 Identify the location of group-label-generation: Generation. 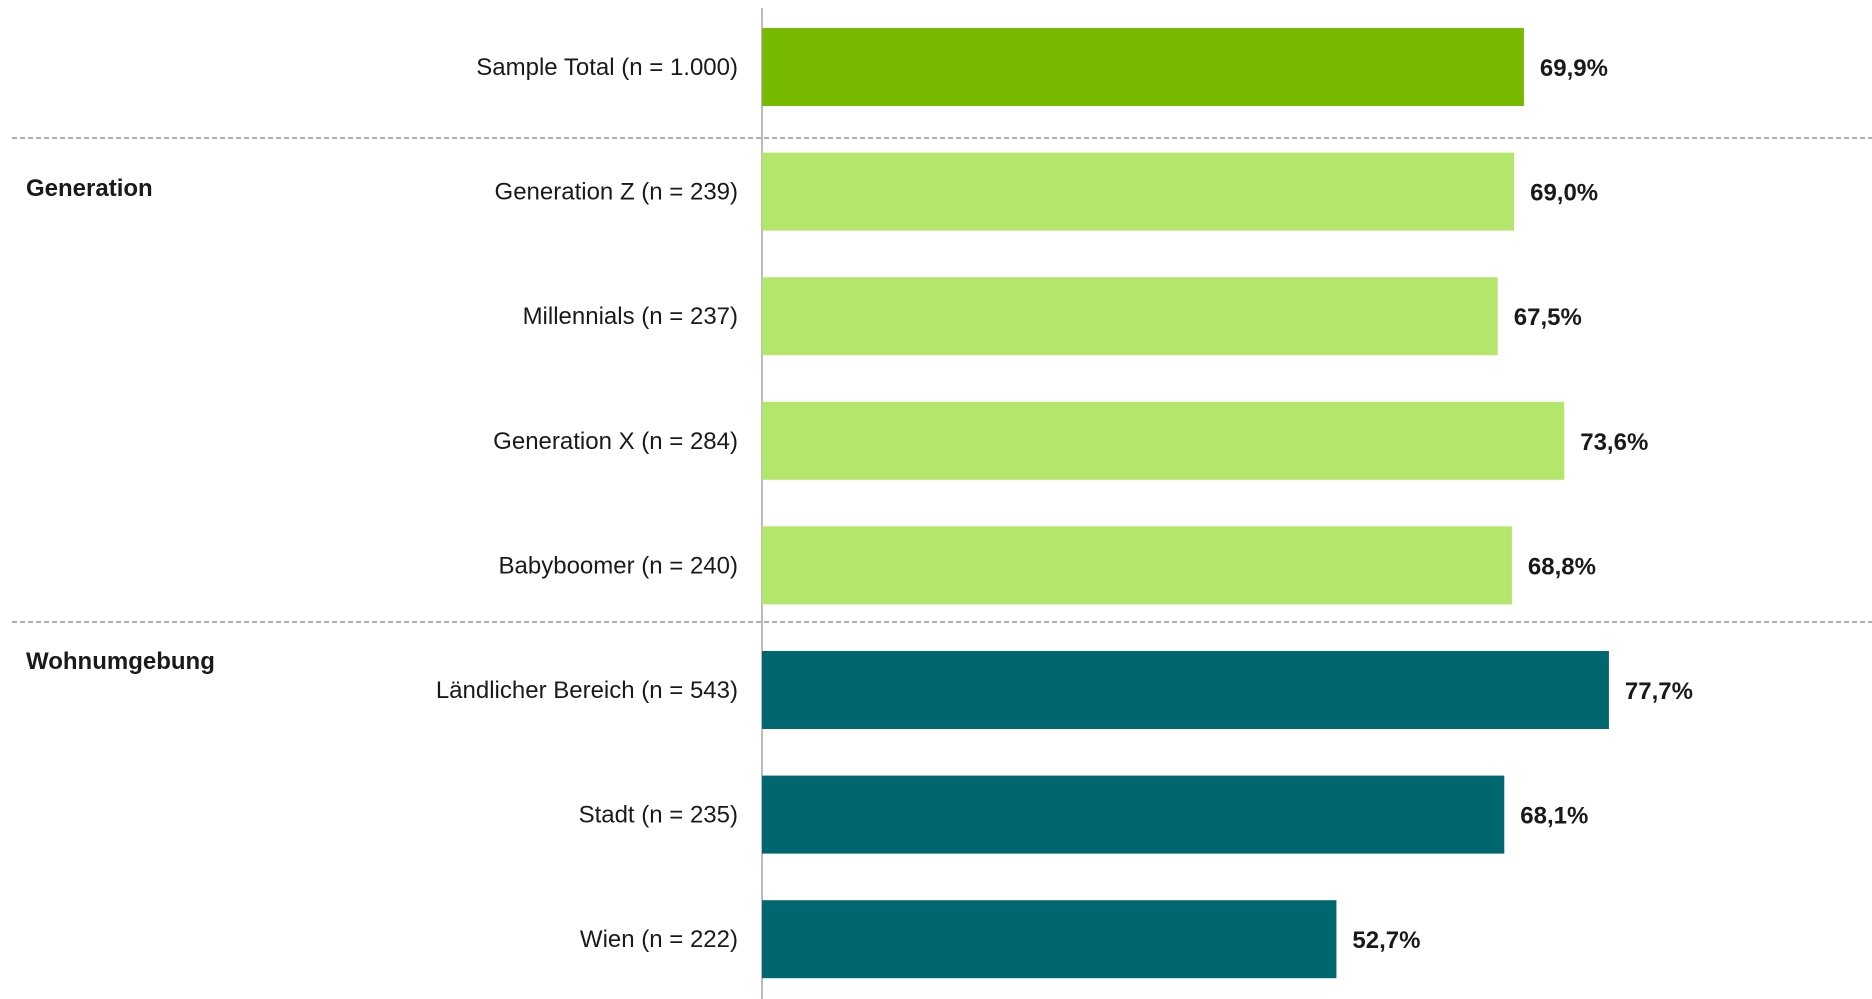
(89, 188).